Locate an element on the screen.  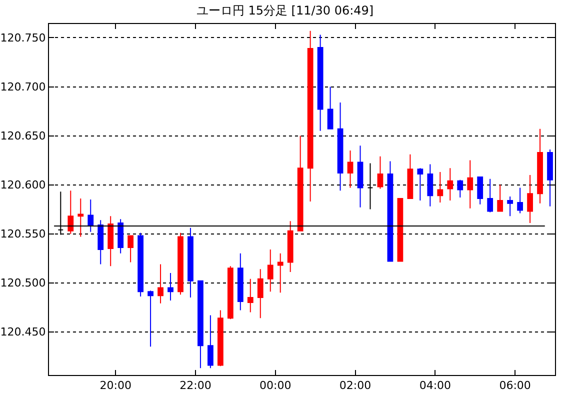
y-tick-label: 120.450 is located at coordinates (23, 332).